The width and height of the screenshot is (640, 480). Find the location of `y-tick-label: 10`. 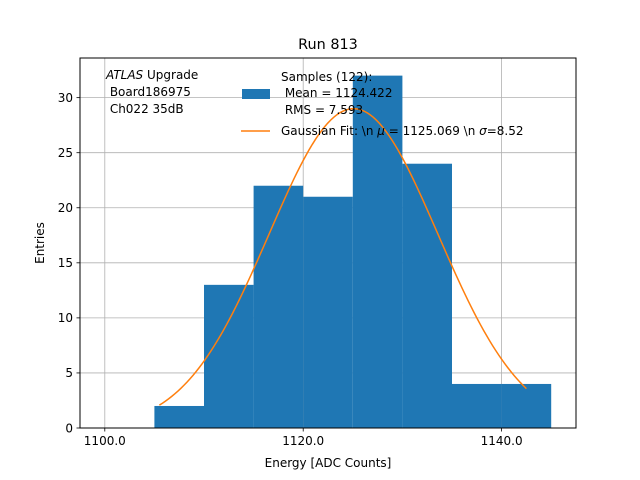

y-tick-label: 10 is located at coordinates (65, 318).